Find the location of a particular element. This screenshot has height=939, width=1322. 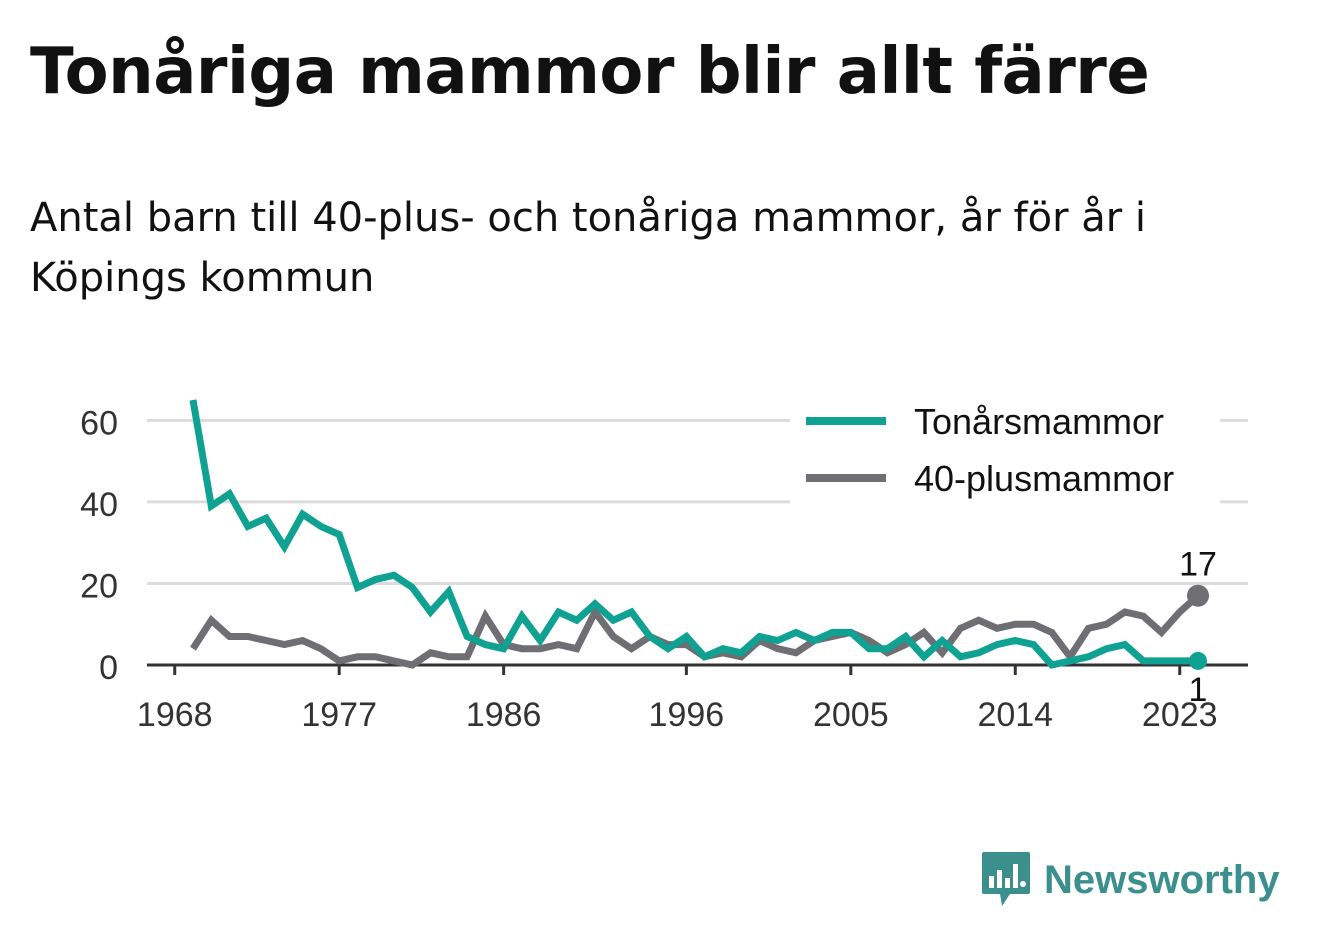

end-marker-tonårsmammor is located at coordinates (1198, 660).